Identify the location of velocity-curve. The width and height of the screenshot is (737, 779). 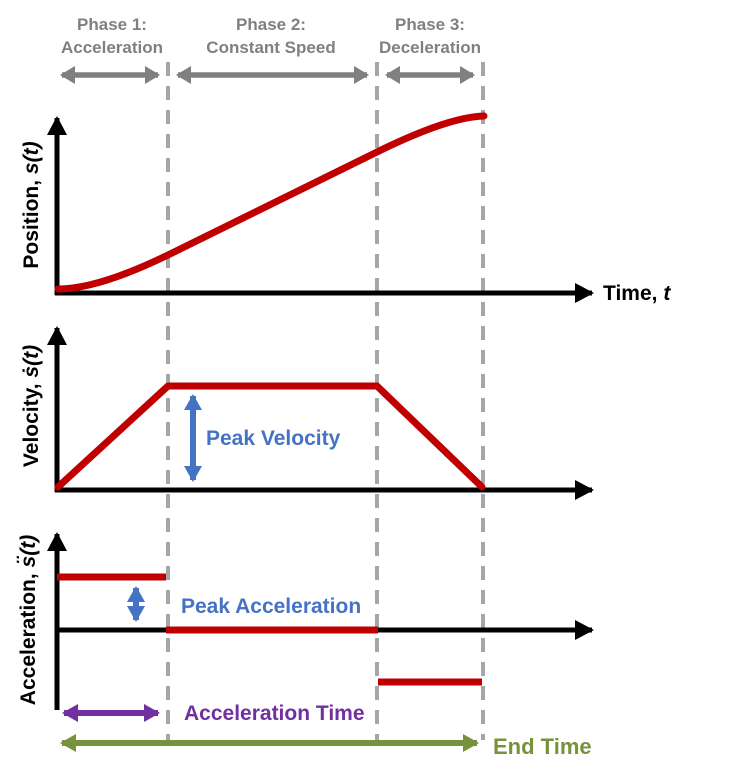
(270, 436).